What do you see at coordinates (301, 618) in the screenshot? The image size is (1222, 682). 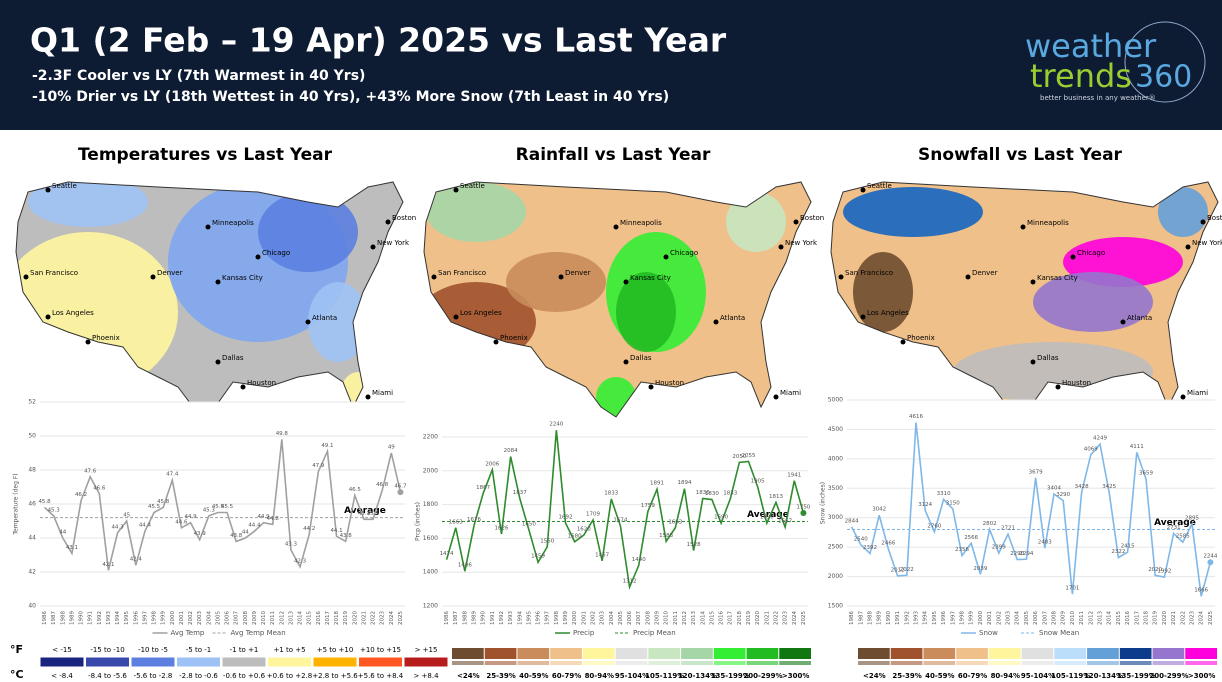 I see `x-tick-label: 2014` at bounding box center [301, 618].